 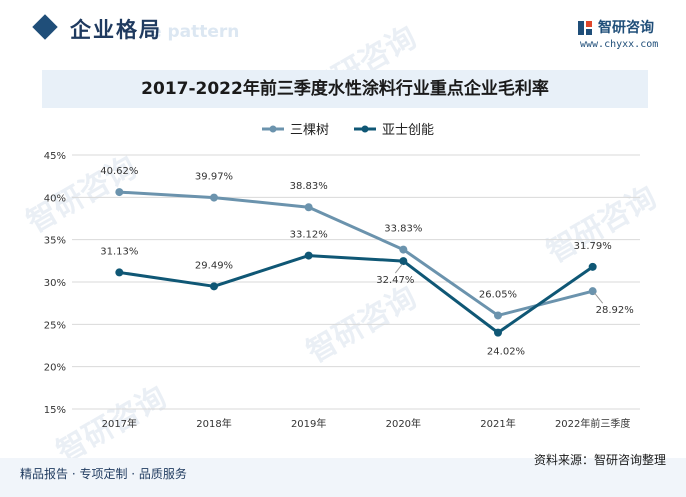 I want to click on x-tick-label: 2017年, so click(x=119, y=423).